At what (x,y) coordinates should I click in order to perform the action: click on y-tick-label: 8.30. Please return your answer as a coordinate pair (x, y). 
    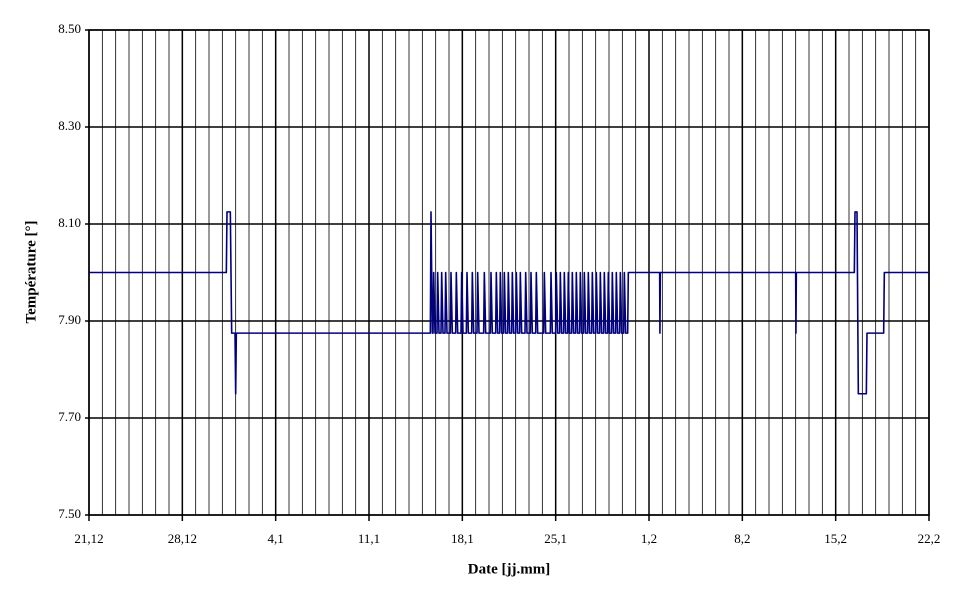
    Looking at the image, I should click on (69, 125).